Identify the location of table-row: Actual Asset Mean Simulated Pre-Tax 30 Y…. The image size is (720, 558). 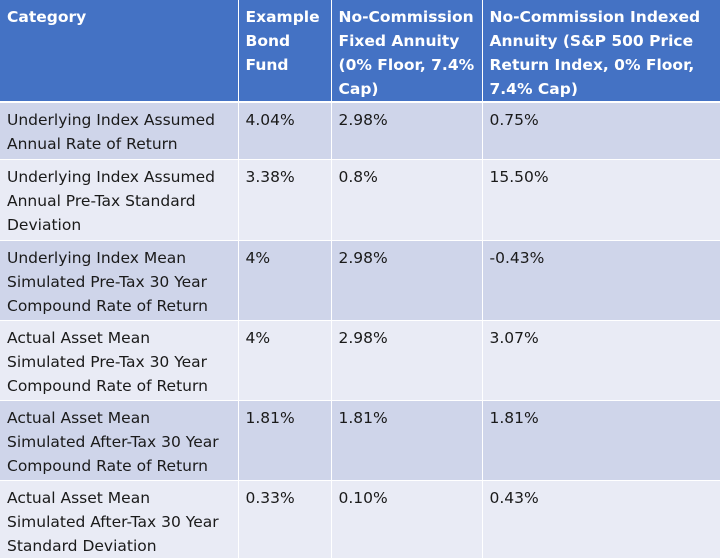
(360, 360).